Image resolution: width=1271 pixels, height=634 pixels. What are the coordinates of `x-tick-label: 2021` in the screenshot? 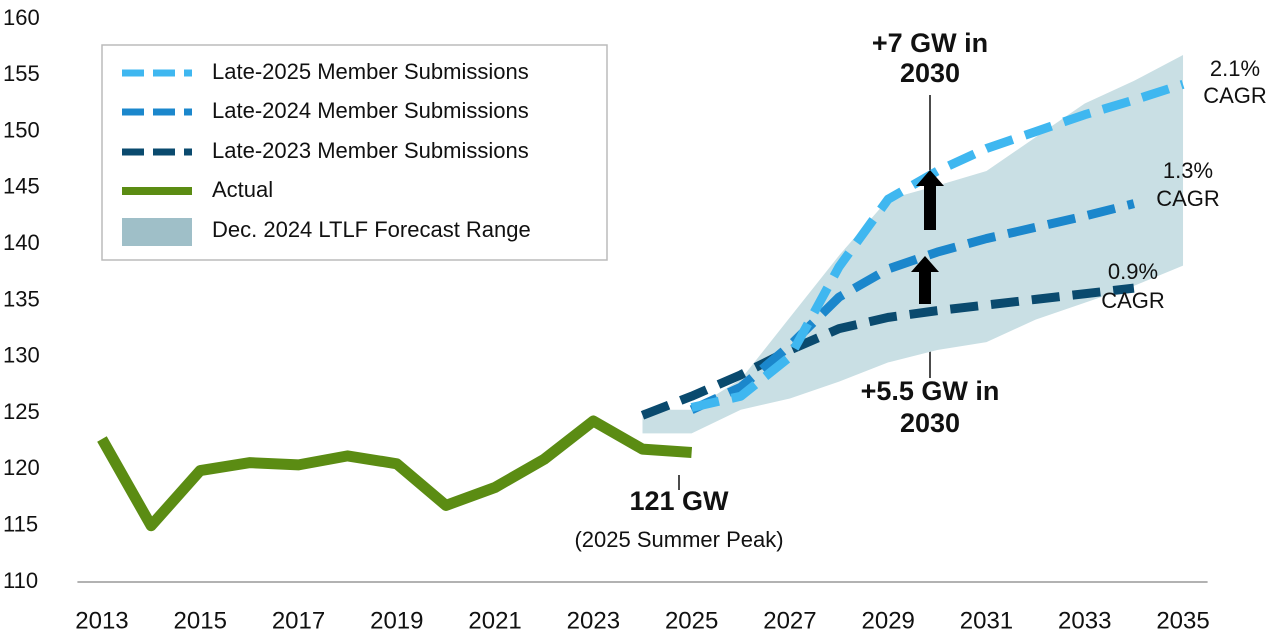 It's located at (494, 620).